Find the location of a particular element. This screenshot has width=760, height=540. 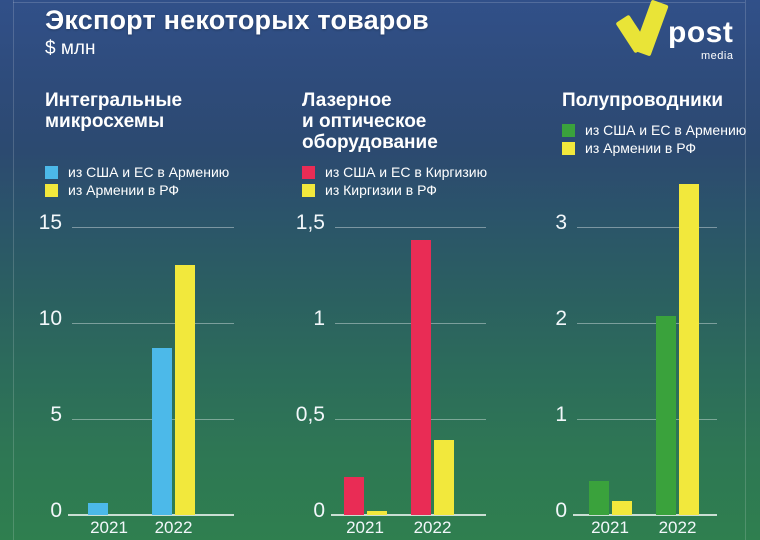

legend-label: из Киргизии в РФ is located at coordinates (381, 190).